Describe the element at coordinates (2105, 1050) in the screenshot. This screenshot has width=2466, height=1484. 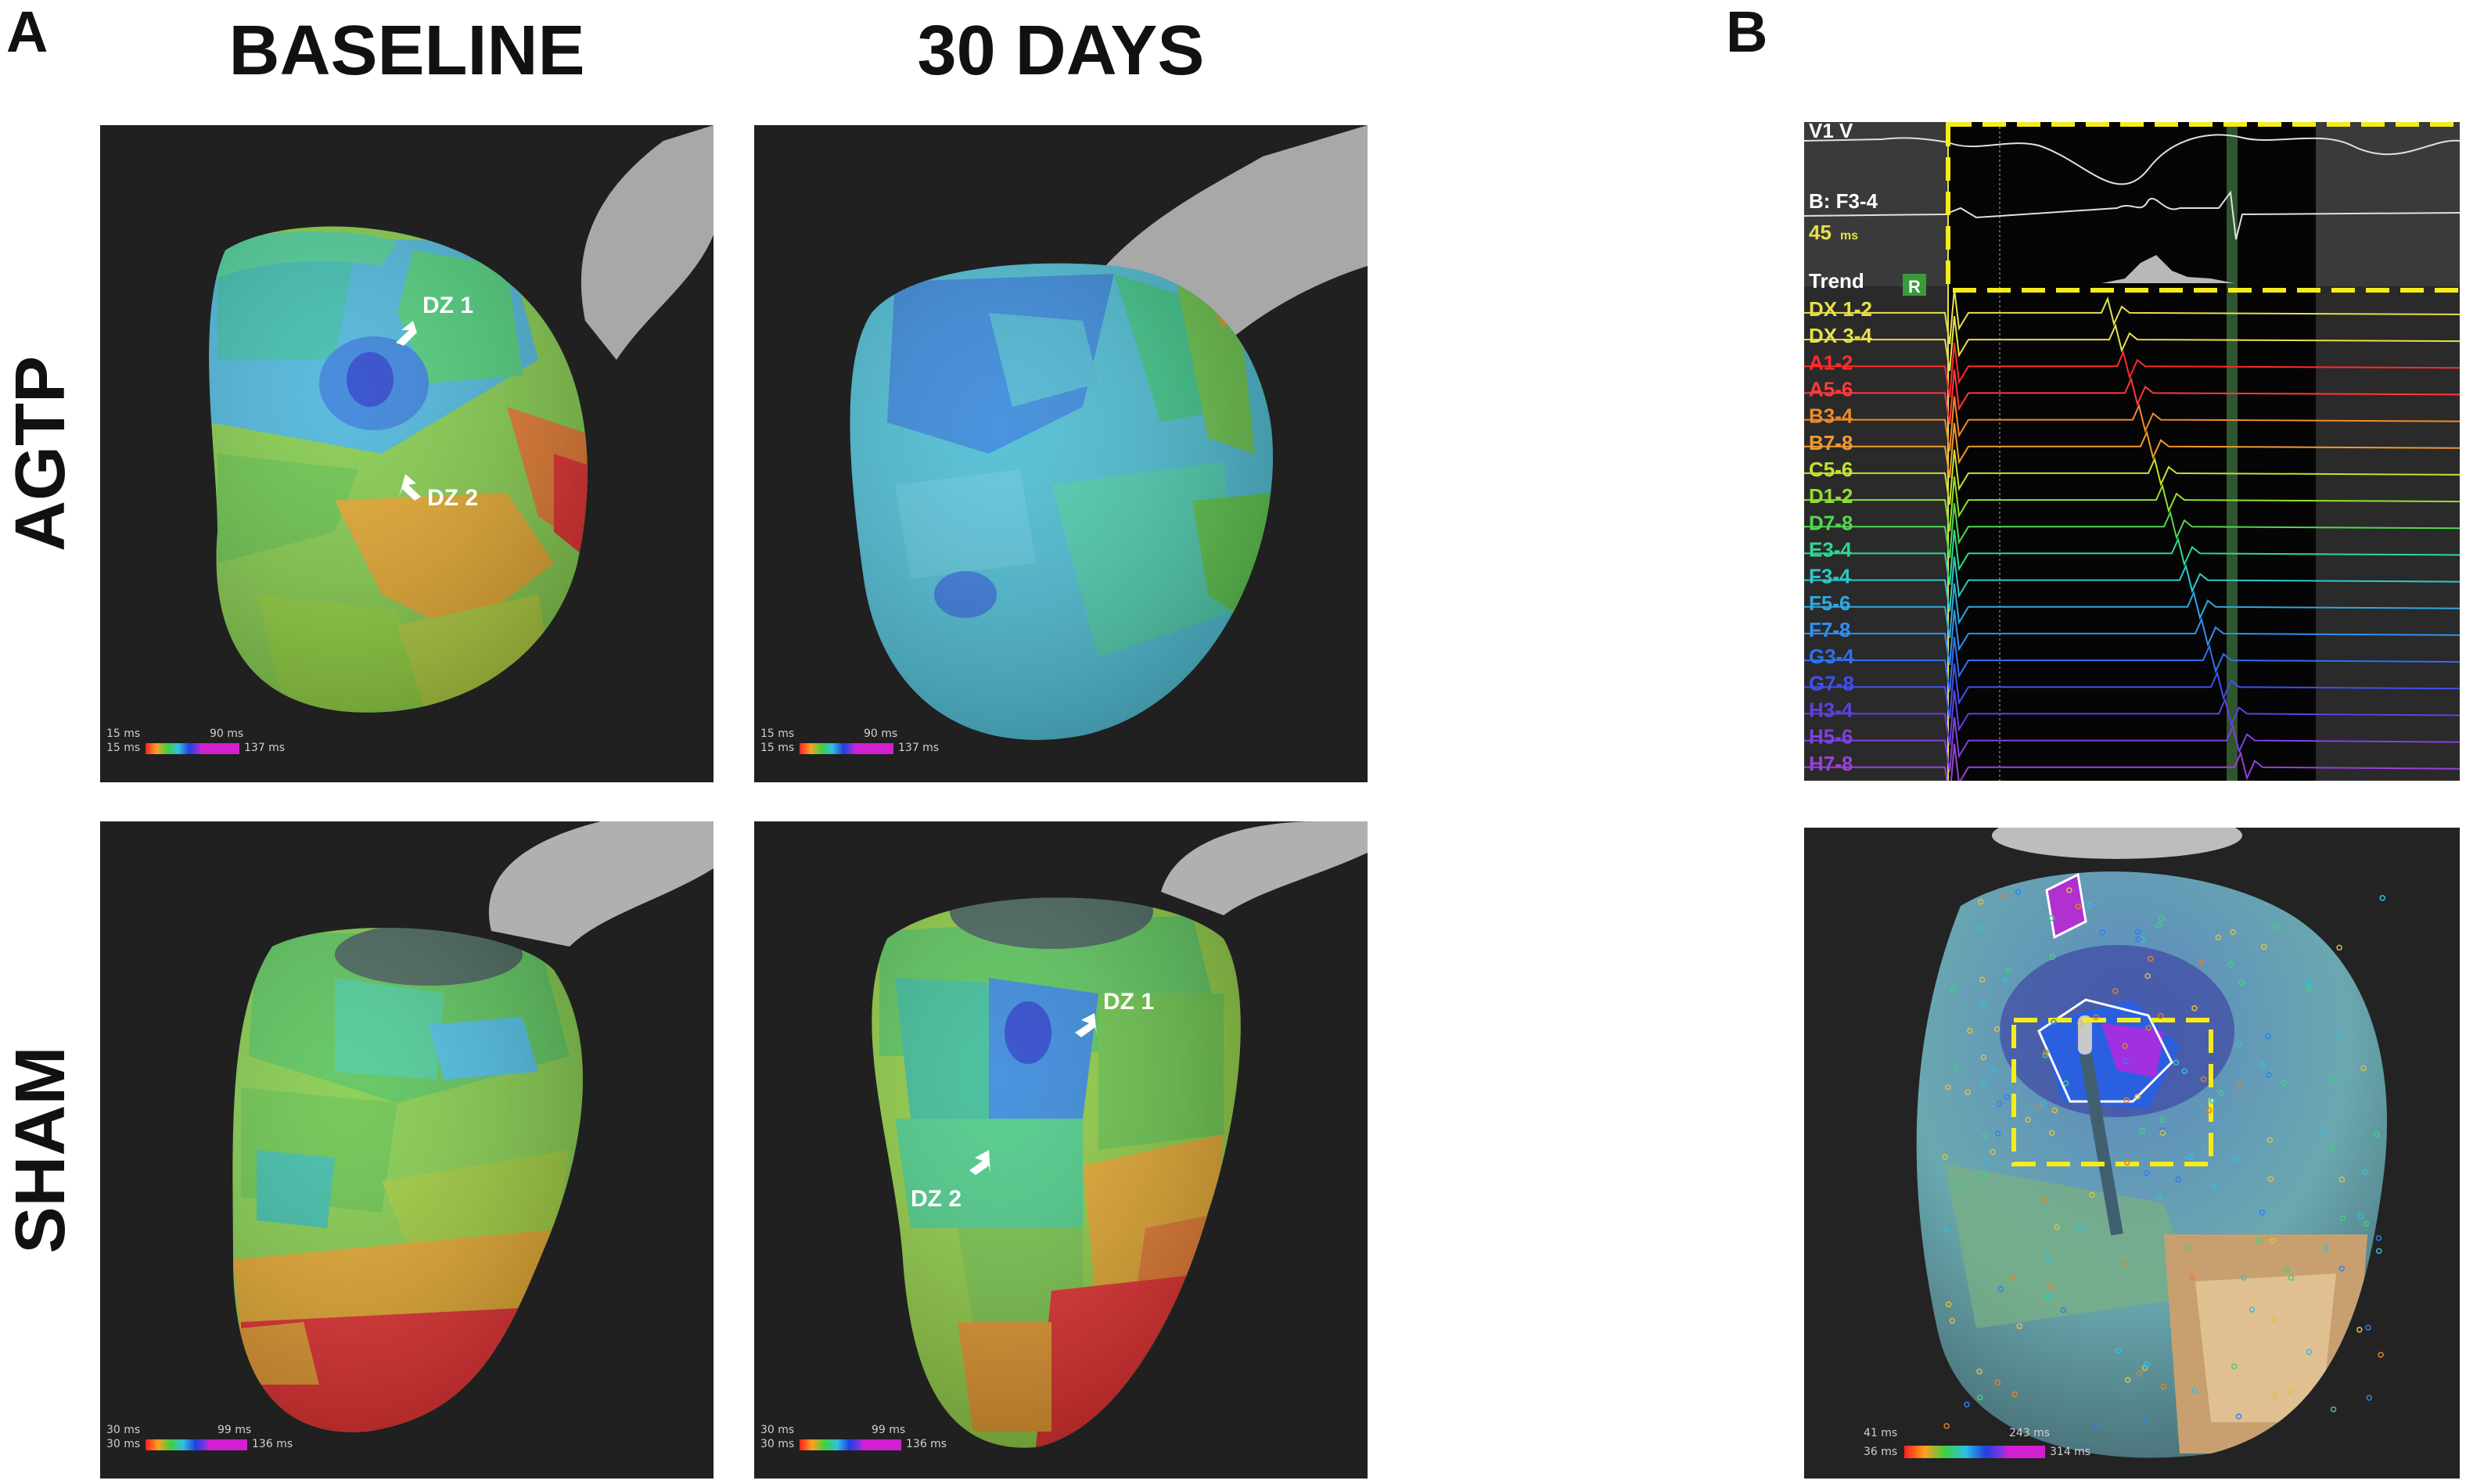
I see `scar-outline` at that location.